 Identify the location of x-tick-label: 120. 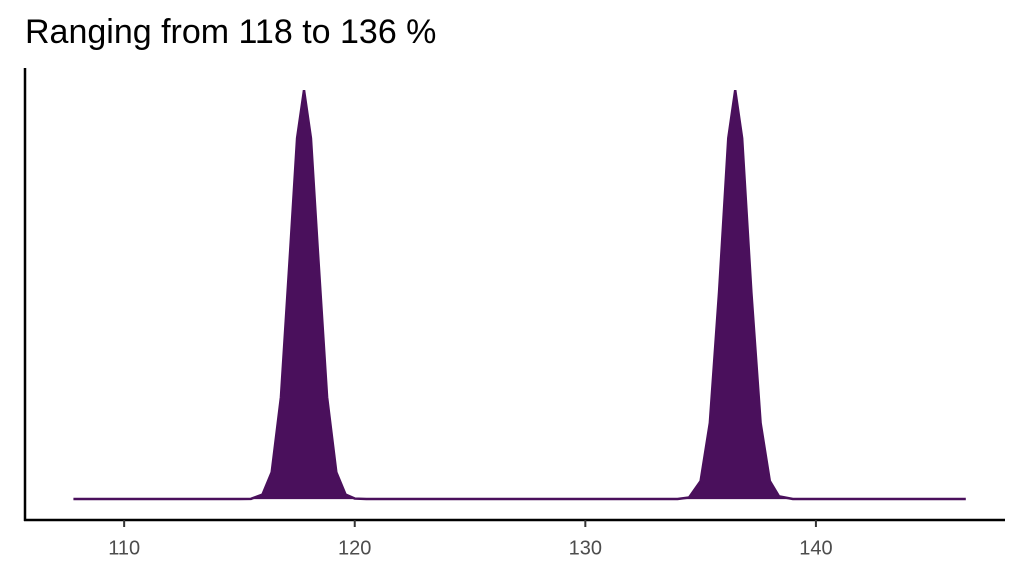
(354, 548).